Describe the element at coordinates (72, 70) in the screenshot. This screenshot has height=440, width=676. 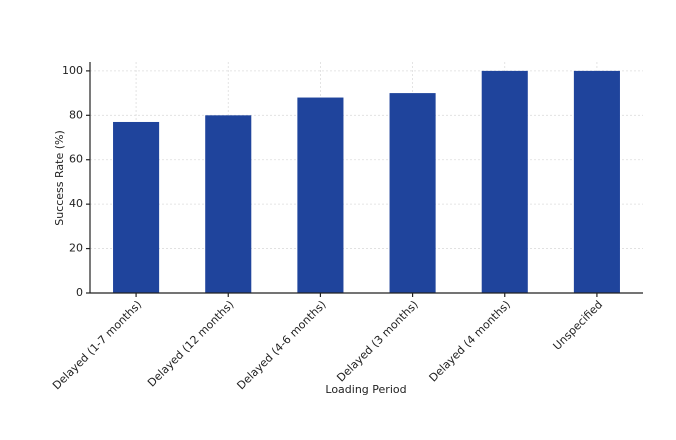
I see `y-tick-label: 100` at that location.